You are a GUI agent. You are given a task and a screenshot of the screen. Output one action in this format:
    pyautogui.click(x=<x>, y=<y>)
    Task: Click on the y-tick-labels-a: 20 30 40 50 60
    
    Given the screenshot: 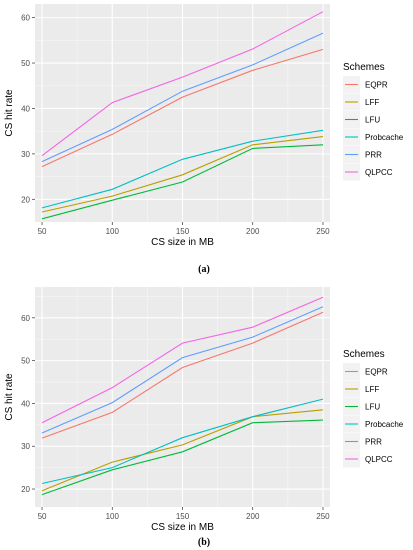 What is the action you would take?
    pyautogui.click(x=28, y=109)
    